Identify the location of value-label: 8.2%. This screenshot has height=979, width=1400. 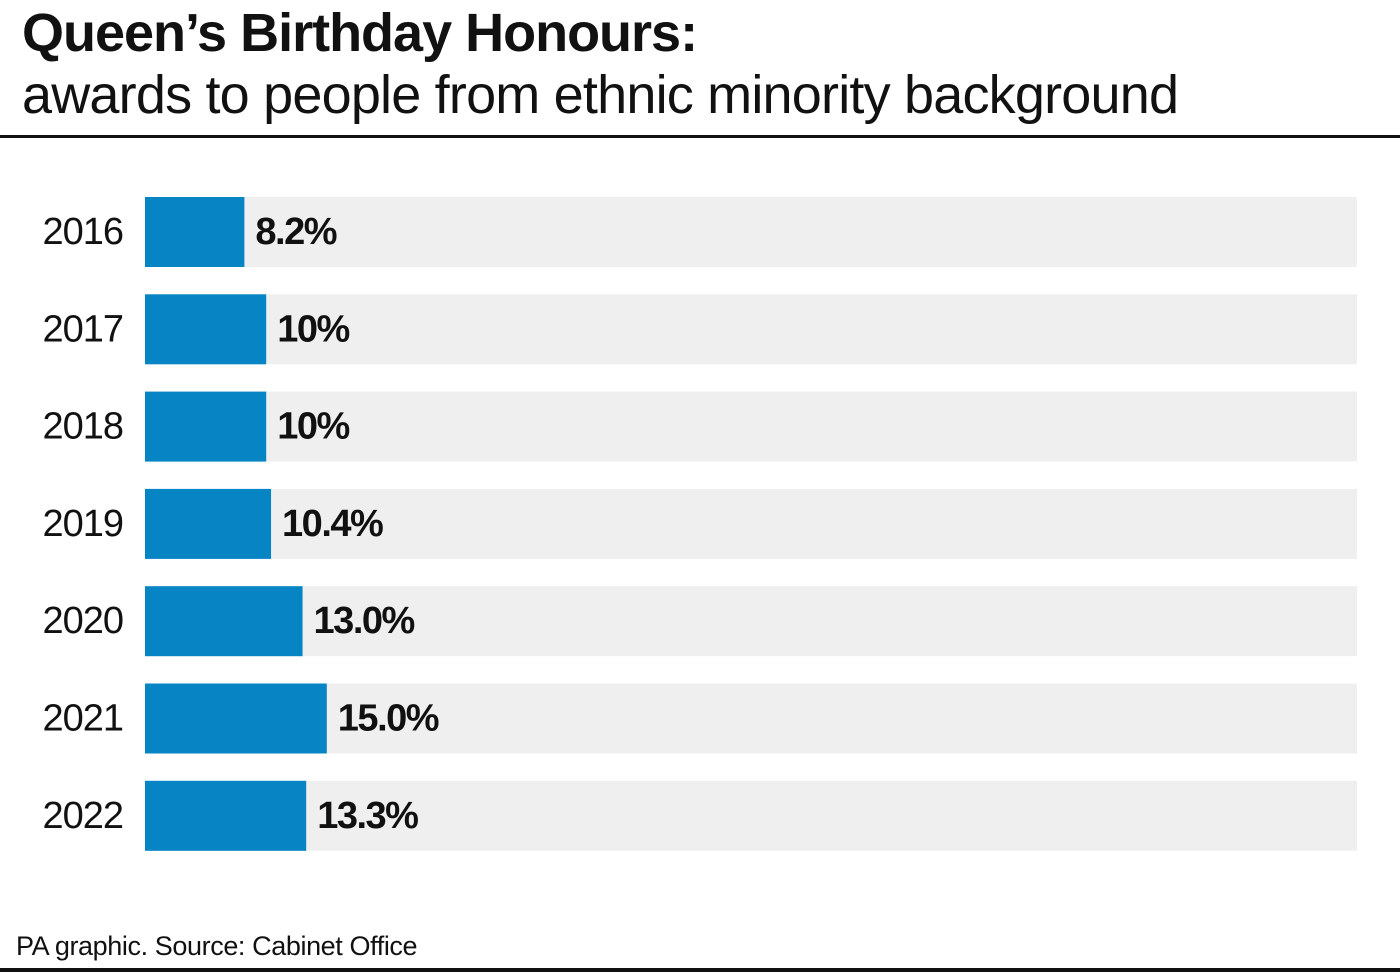
(295, 232).